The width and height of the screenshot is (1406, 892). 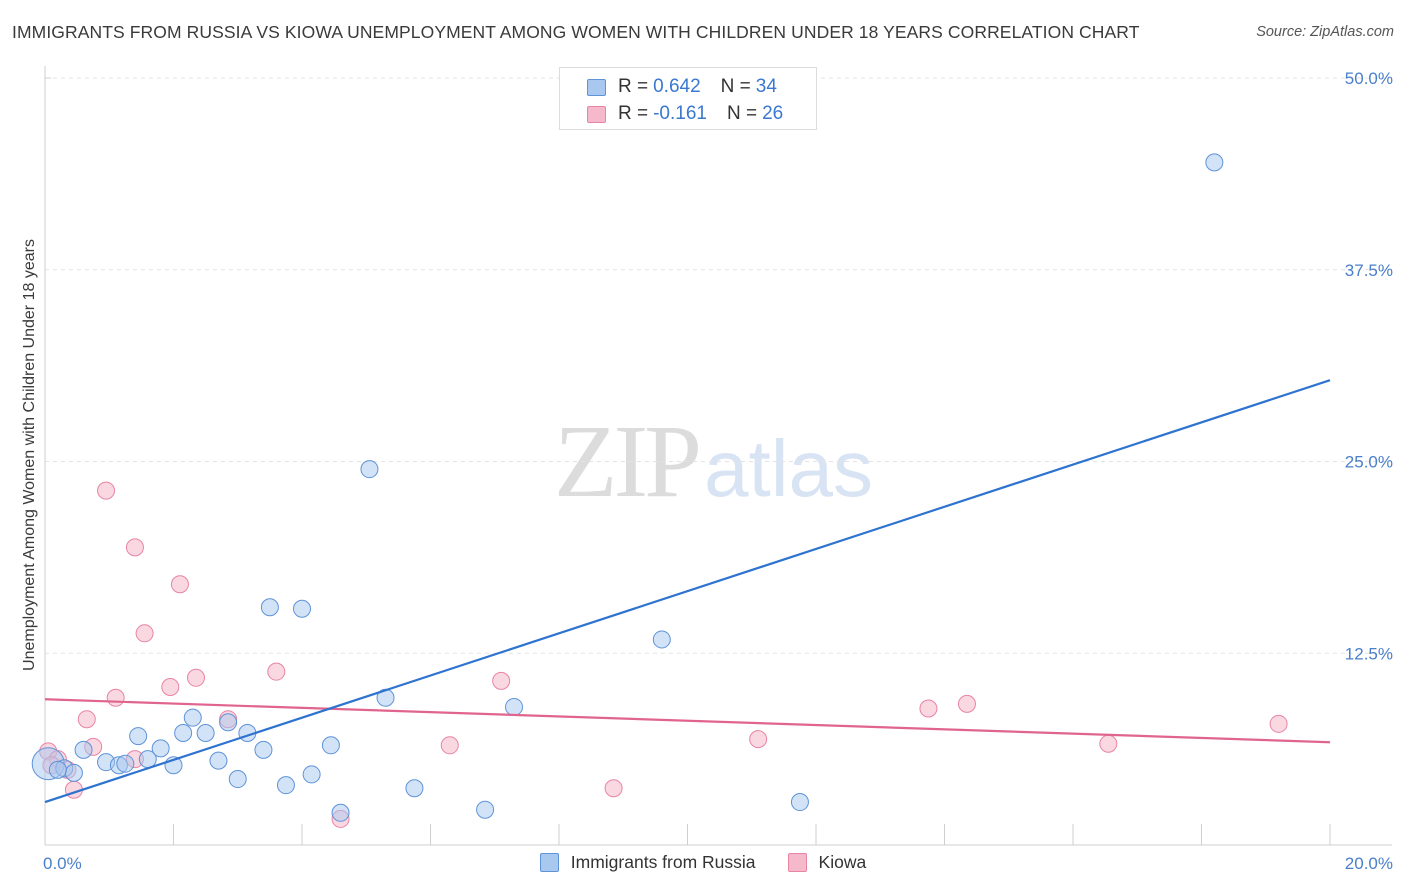 I want to click on legend-label-kiowa: Kiowa, so click(x=842, y=862).